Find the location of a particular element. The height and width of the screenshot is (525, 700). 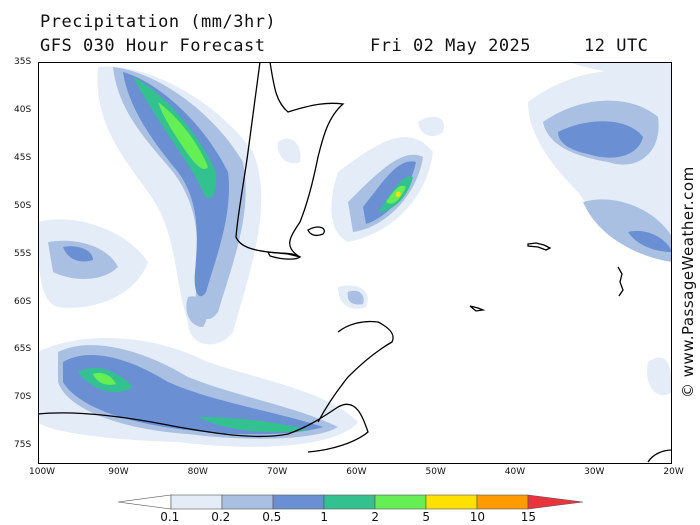

site-credit: © www.PassageWeather.com is located at coordinates (688, 282).